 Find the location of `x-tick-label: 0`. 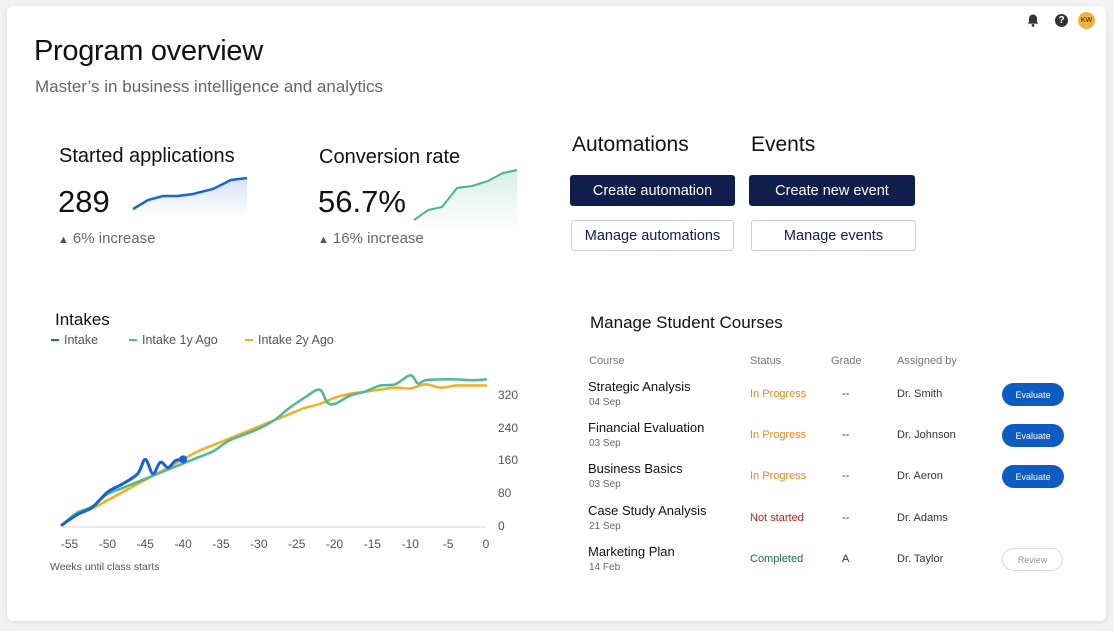

x-tick-label: 0 is located at coordinates (486, 544).